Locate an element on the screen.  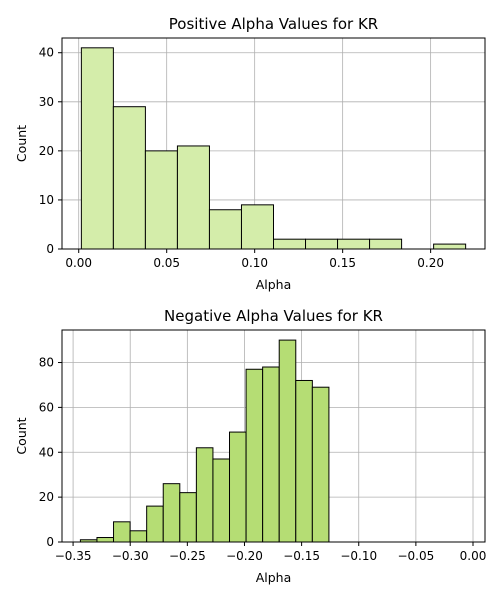
x-tick-label: −0.15 is located at coordinates (301, 556).